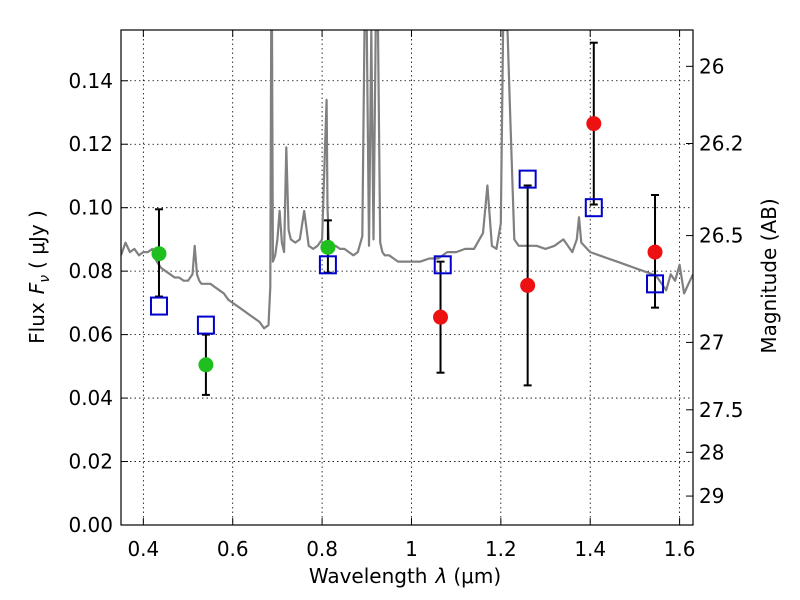  I want to click on y-tick-label: 0.10, so click(90, 208).